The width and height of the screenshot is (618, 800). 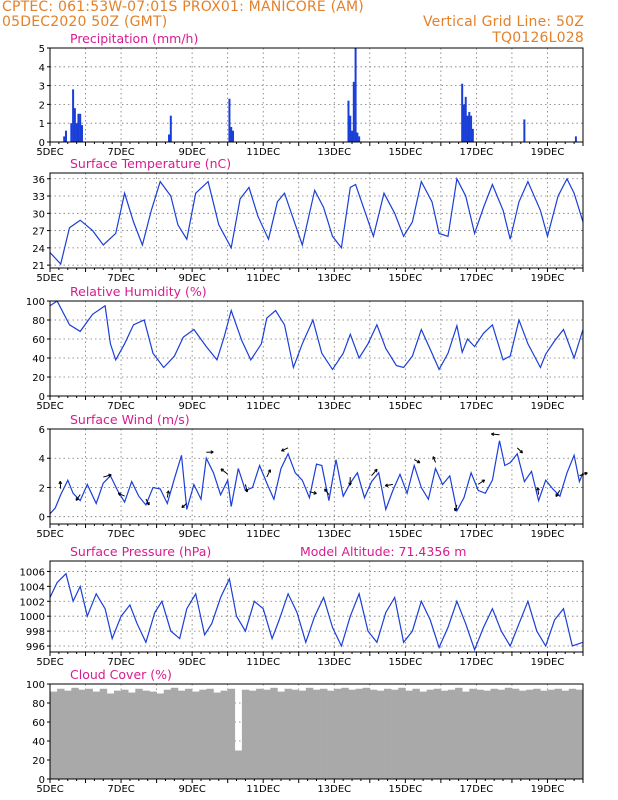 I want to click on y-tick-label: 80, so click(x=38, y=704).